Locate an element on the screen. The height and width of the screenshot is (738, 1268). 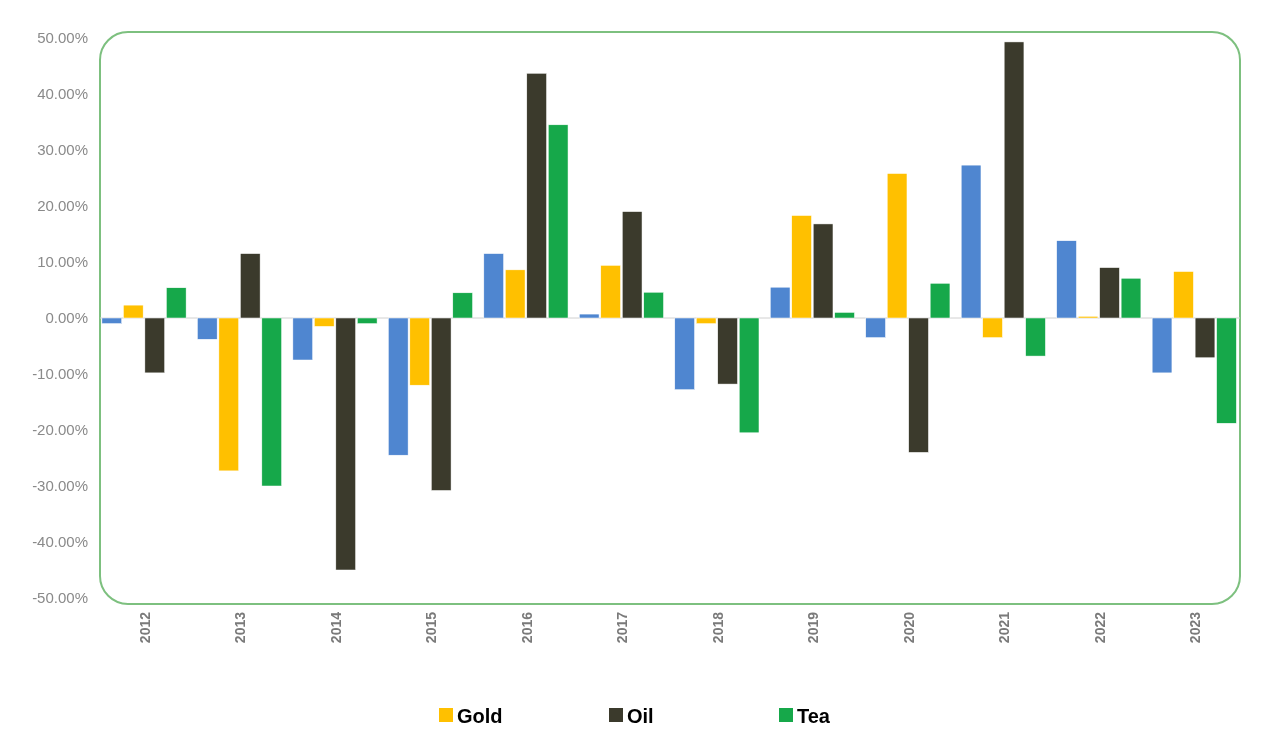
x-tick-label: 2014 is located at coordinates (335, 627).